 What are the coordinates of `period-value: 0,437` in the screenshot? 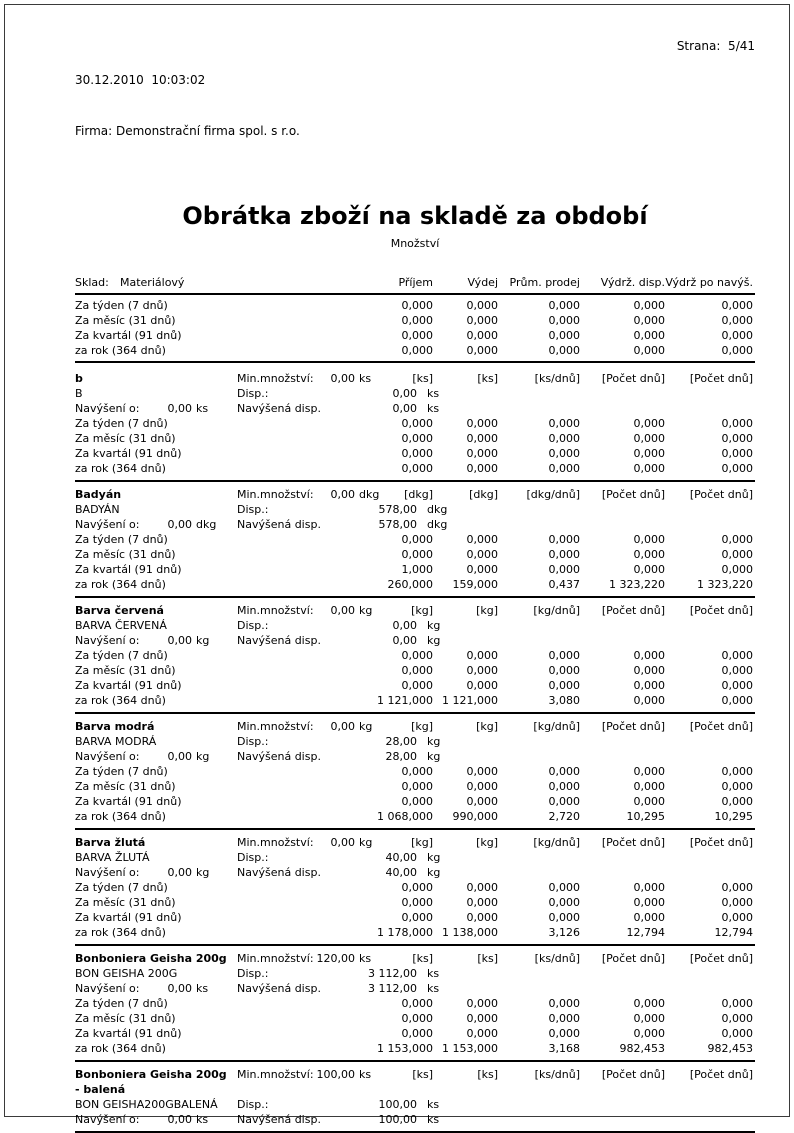 It's located at (564, 584).